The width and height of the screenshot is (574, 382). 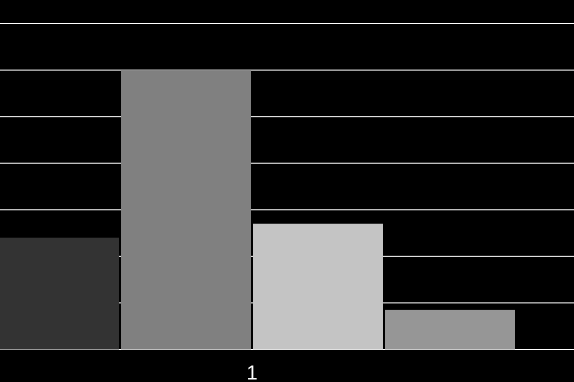 What do you see at coordinates (251, 372) in the screenshot?
I see `x-tick-label: 1` at bounding box center [251, 372].